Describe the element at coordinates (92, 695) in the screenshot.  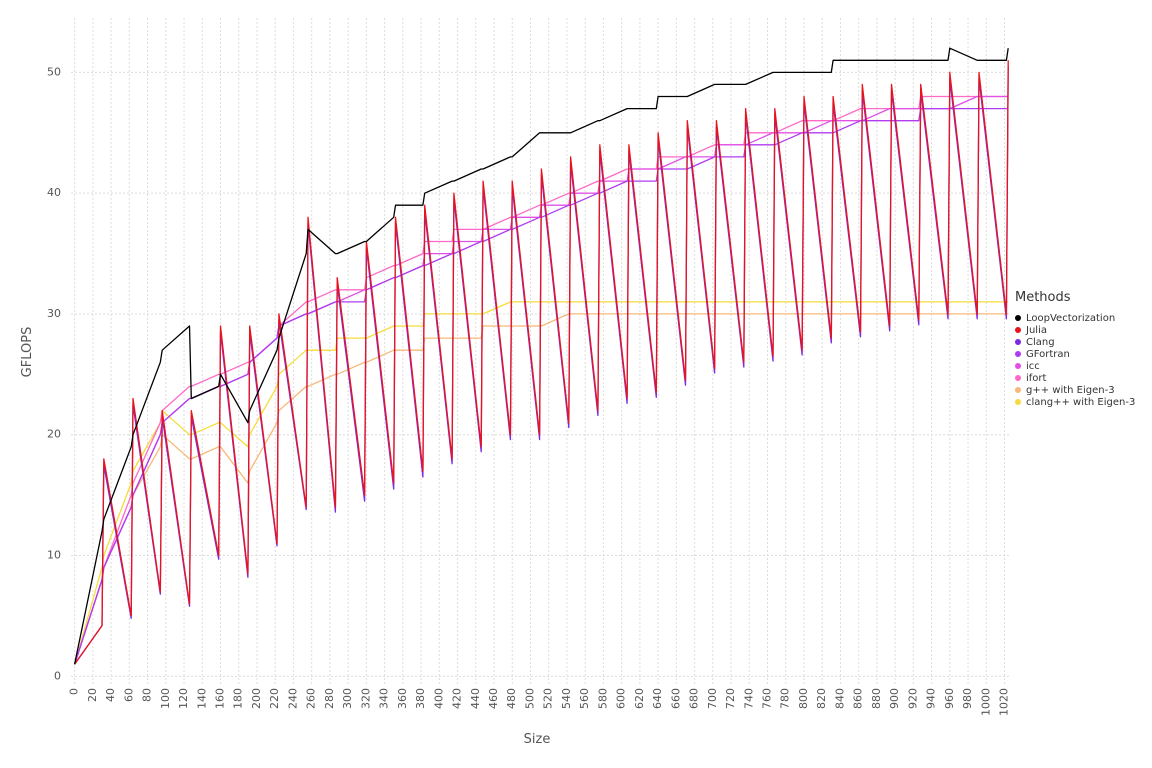
I see `x-tick-label: 20` at that location.